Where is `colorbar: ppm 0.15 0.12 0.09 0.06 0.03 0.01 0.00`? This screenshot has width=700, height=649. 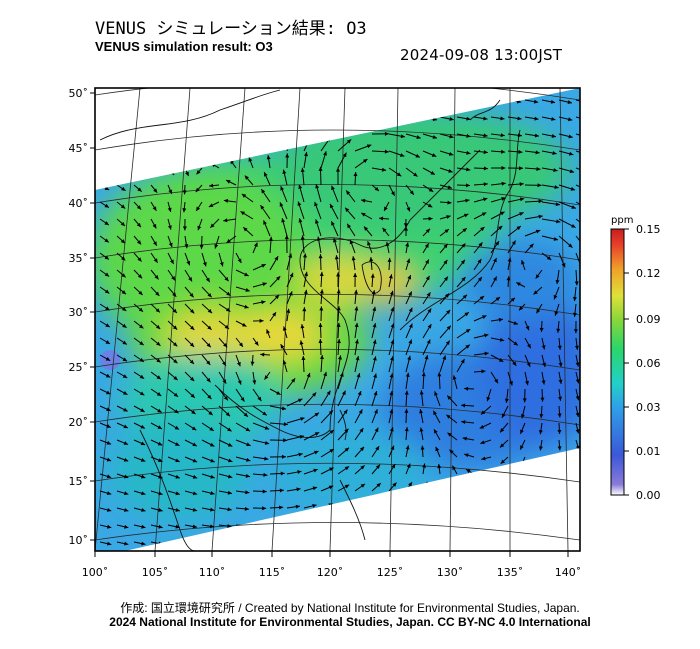 colorbar: ppm 0.15 0.12 0.09 0.06 0.03 0.01 0.00 is located at coordinates (635, 358).